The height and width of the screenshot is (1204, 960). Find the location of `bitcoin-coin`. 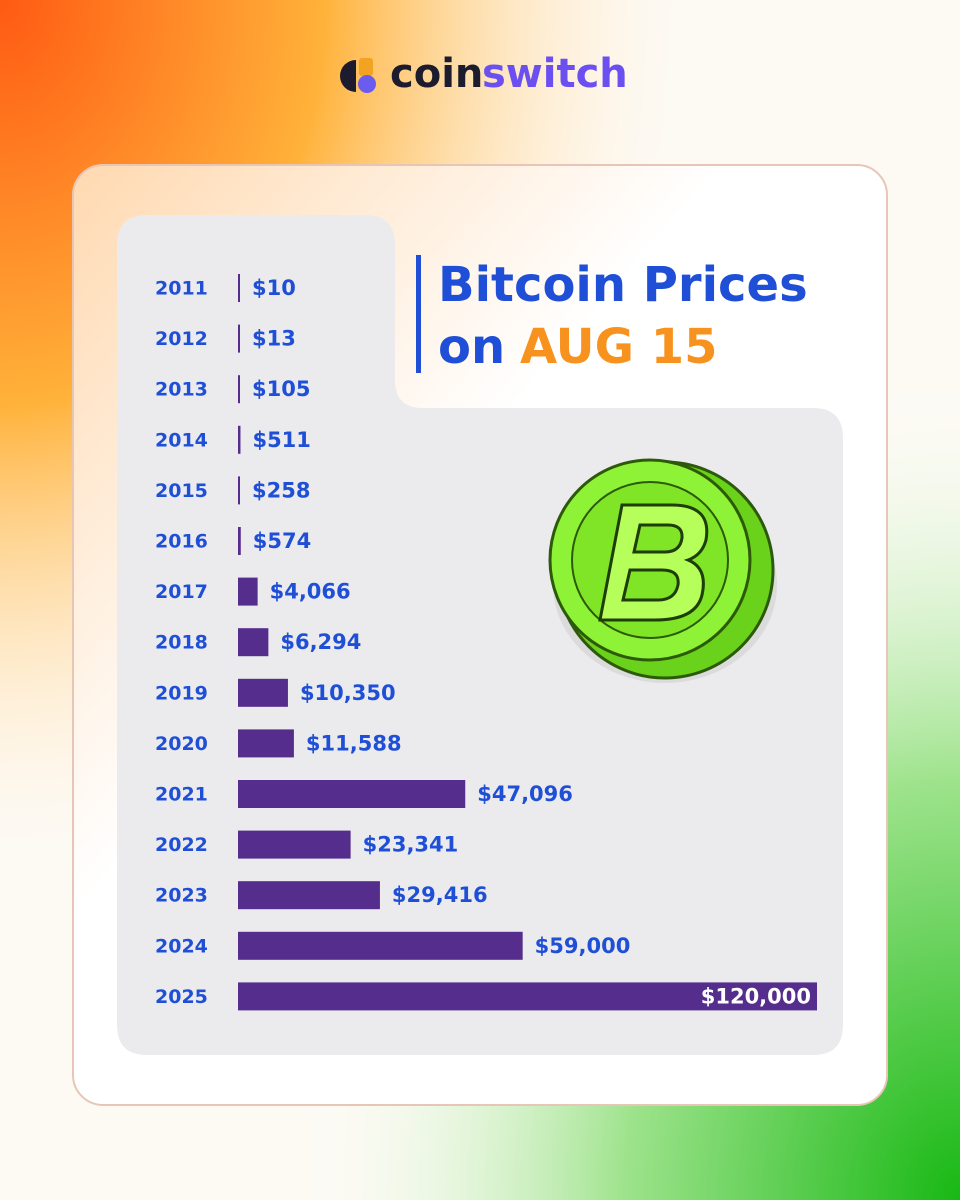

bitcoin-coin is located at coordinates (662, 570).